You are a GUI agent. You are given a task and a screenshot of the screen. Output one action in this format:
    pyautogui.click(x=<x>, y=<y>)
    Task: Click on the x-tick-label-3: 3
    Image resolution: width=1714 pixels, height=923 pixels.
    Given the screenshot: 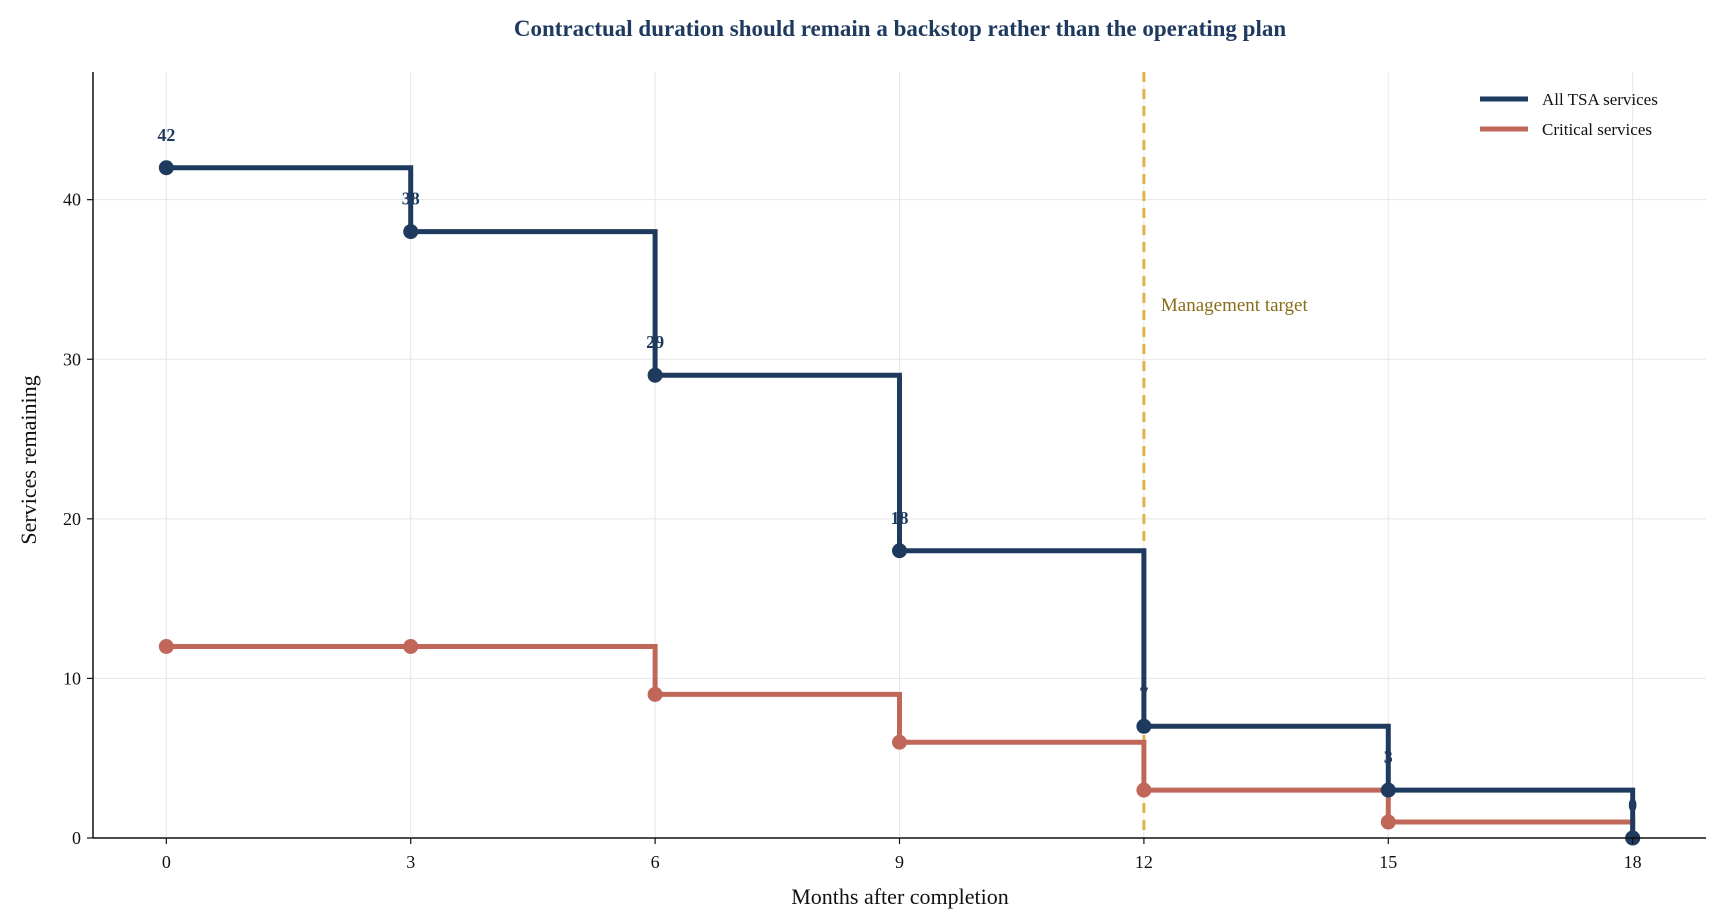 What is the action you would take?
    pyautogui.click(x=410, y=862)
    